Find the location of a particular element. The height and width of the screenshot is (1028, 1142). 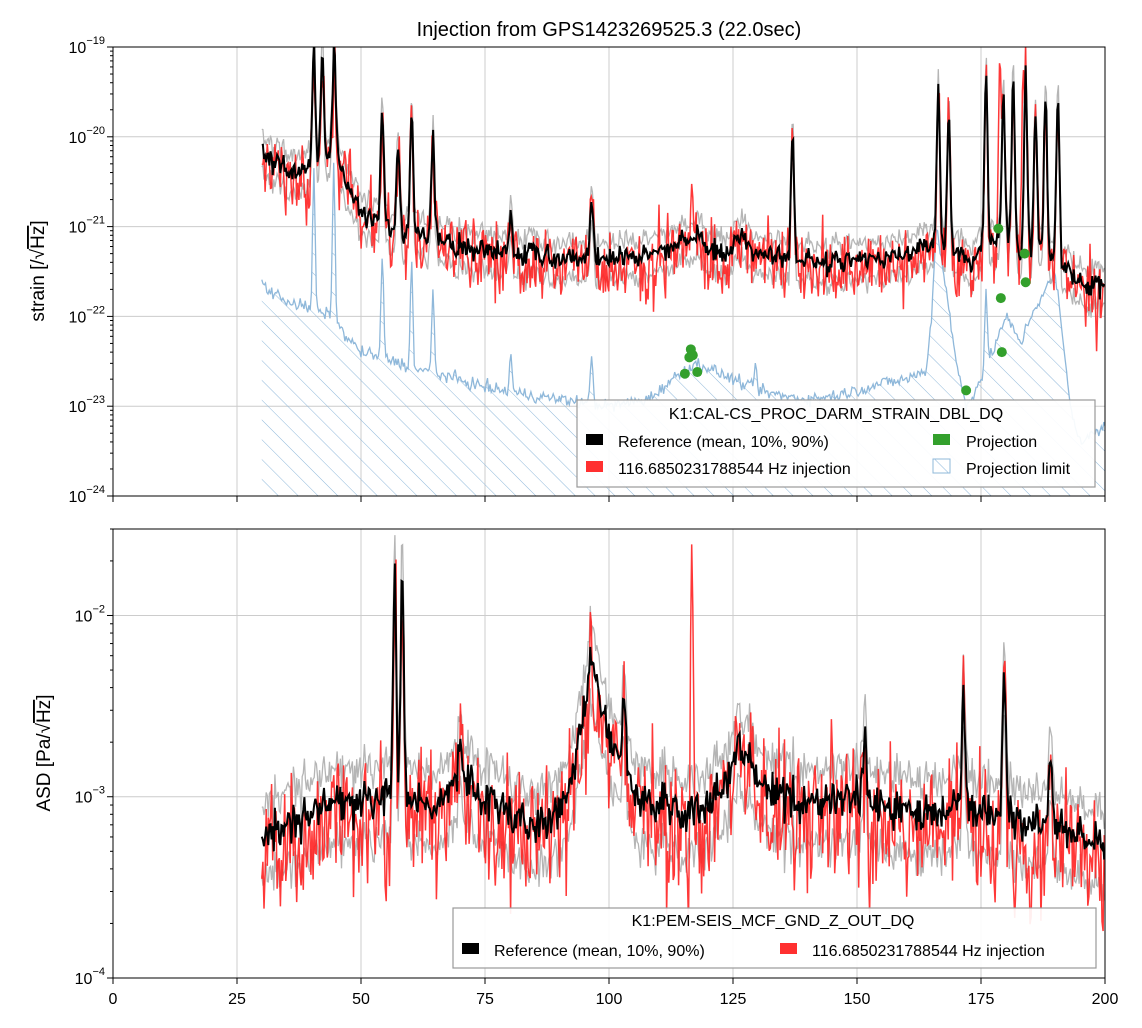

legend-swatch-projection is located at coordinates (941, 439).